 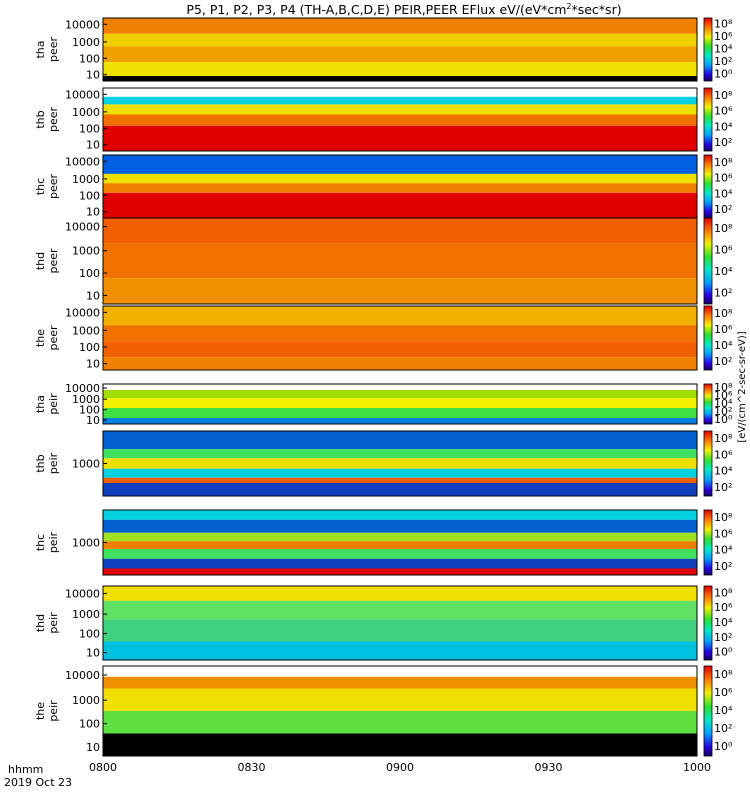 What do you see at coordinates (383, 186) in the screenshot?
I see `panel-thc-peer: 10000 1000 100 10 thc peer 10⁸ 10⁶ 10⁴ 10²` at bounding box center [383, 186].